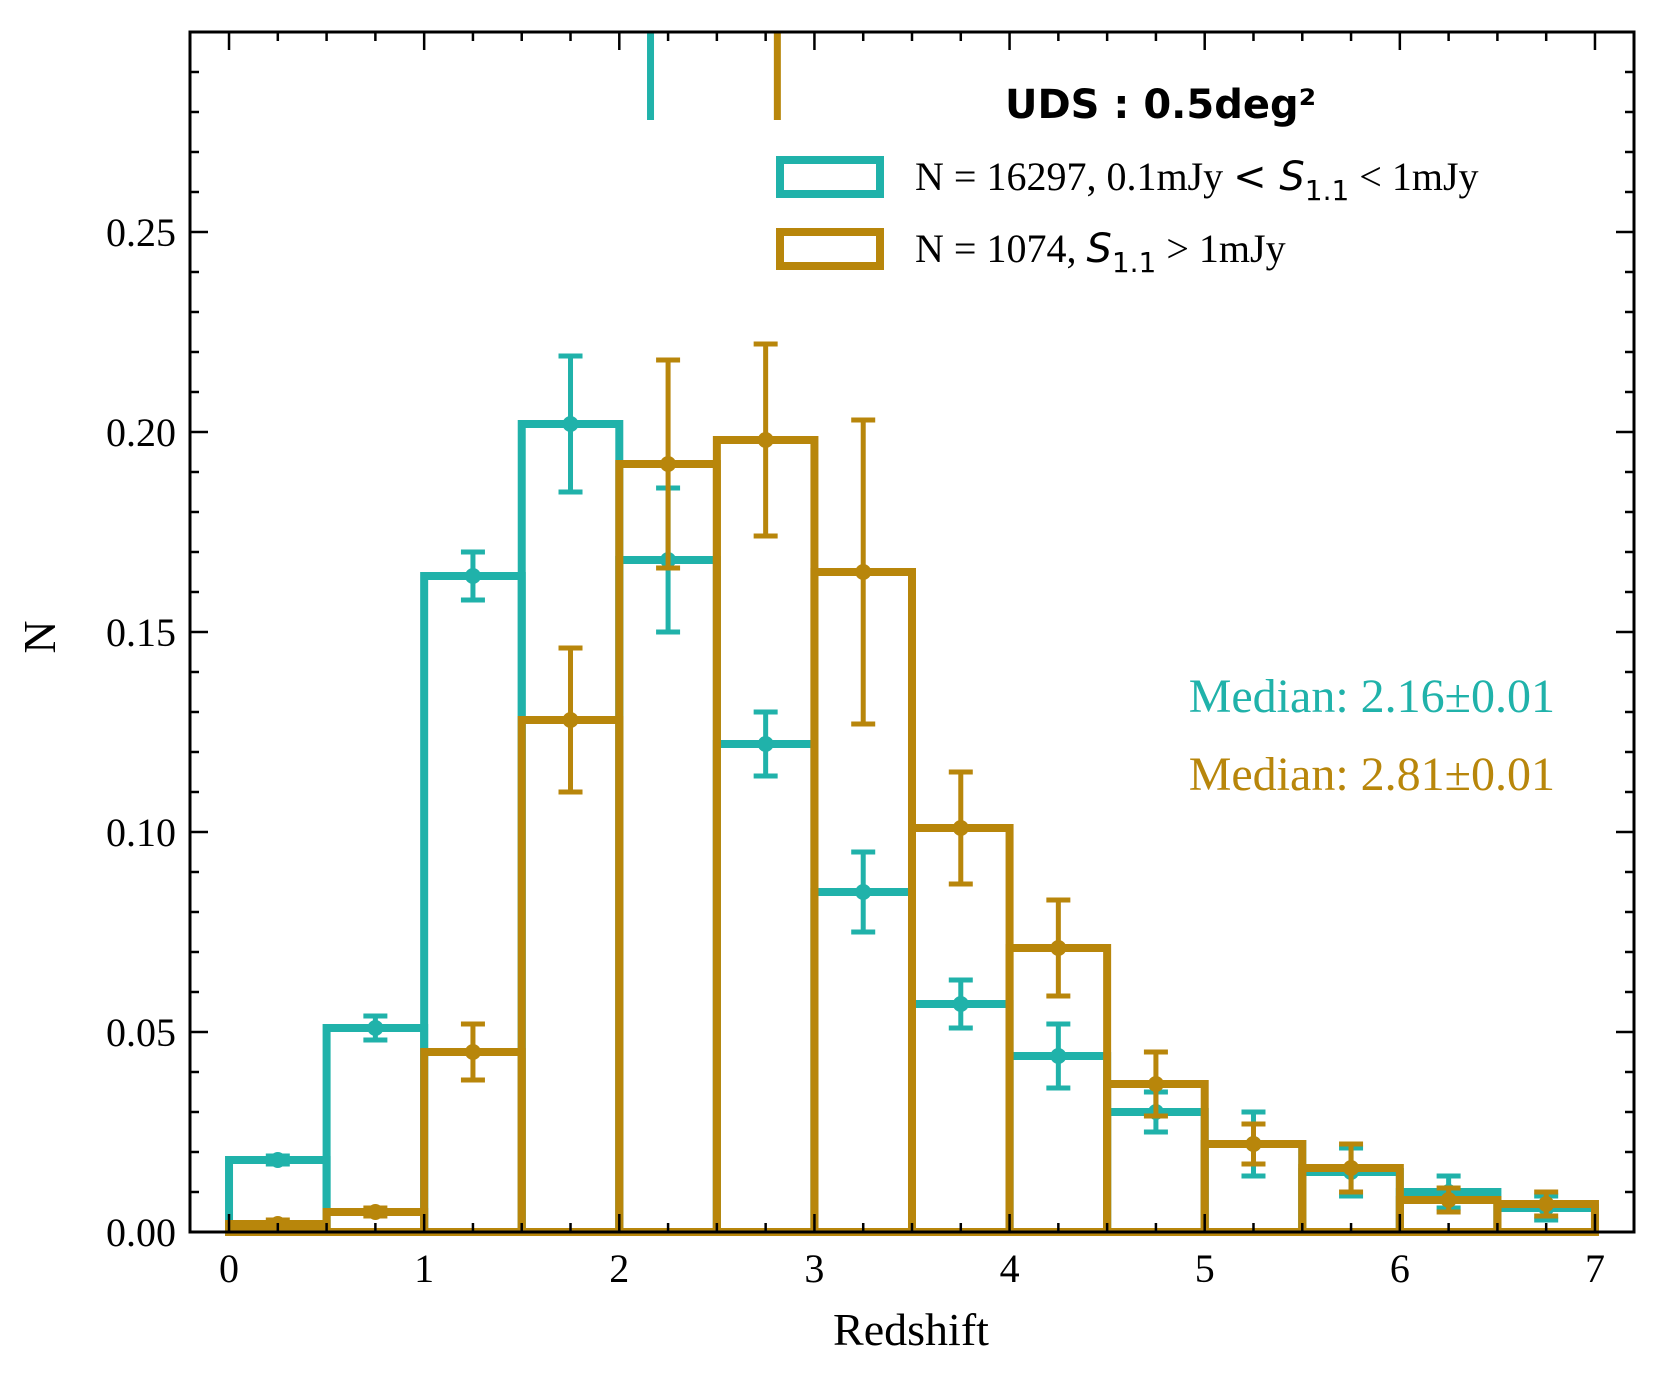 This screenshot has height=1386, width=1661. What do you see at coordinates (1372, 696) in the screenshot?
I see `median-label-0: Median: 2.16±0.01` at bounding box center [1372, 696].